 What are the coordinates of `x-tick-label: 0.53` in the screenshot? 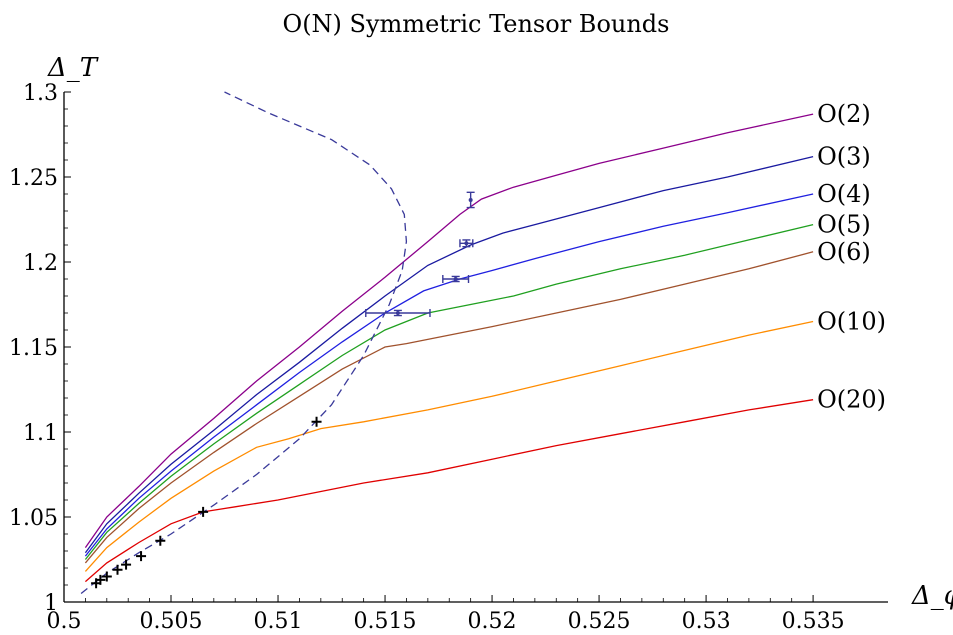 It's located at (706, 621).